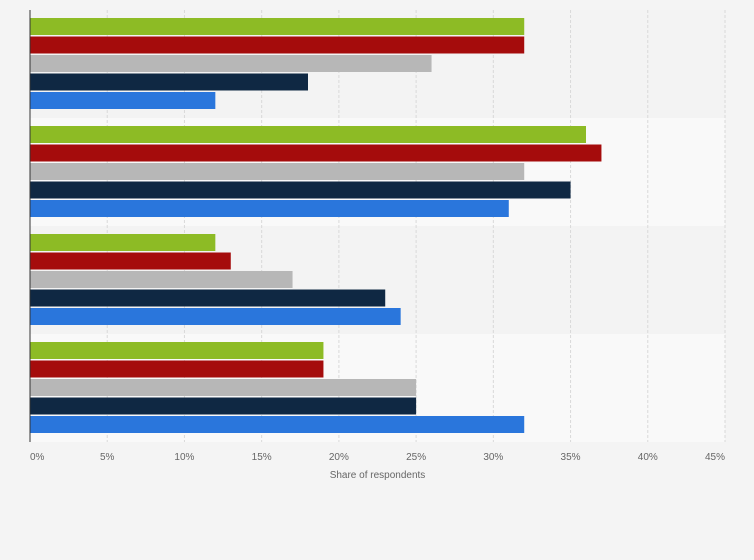 The height and width of the screenshot is (560, 754). Describe the element at coordinates (377, 457) in the screenshot. I see `x-tick-labels: 0% 5% 10% 15% 20% 25% 30% 35% 40% 45%` at that location.